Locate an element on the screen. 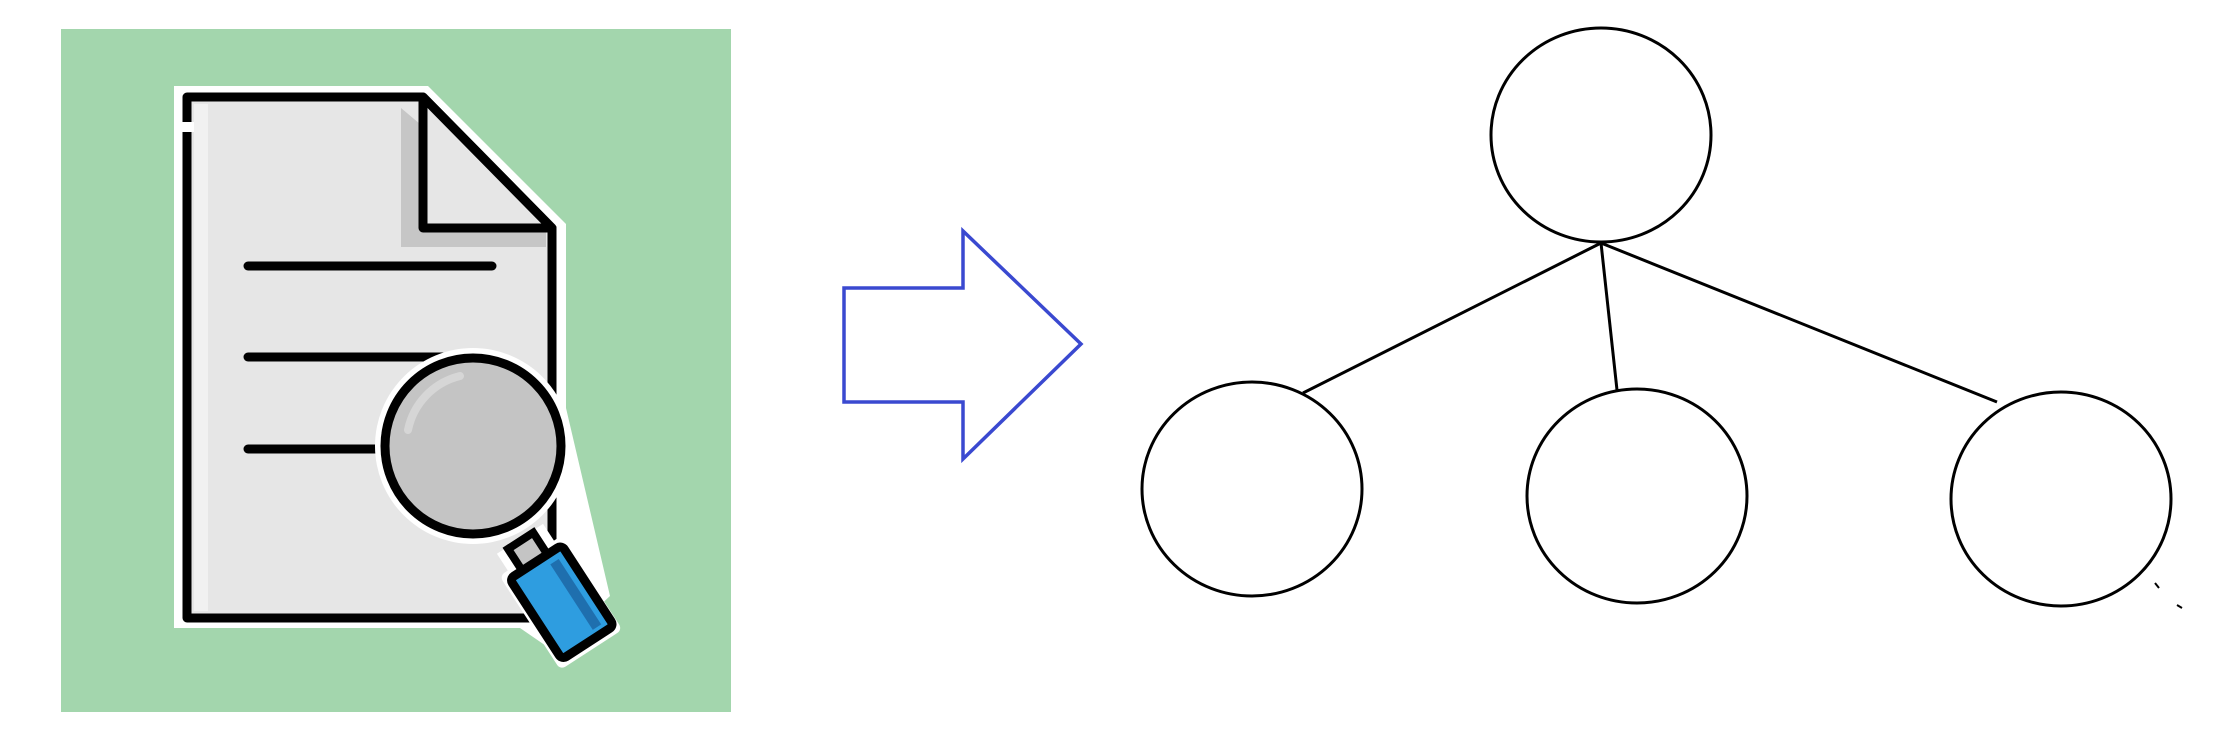 The width and height of the screenshot is (2224, 740). tree-node-child-middle is located at coordinates (1637, 496).